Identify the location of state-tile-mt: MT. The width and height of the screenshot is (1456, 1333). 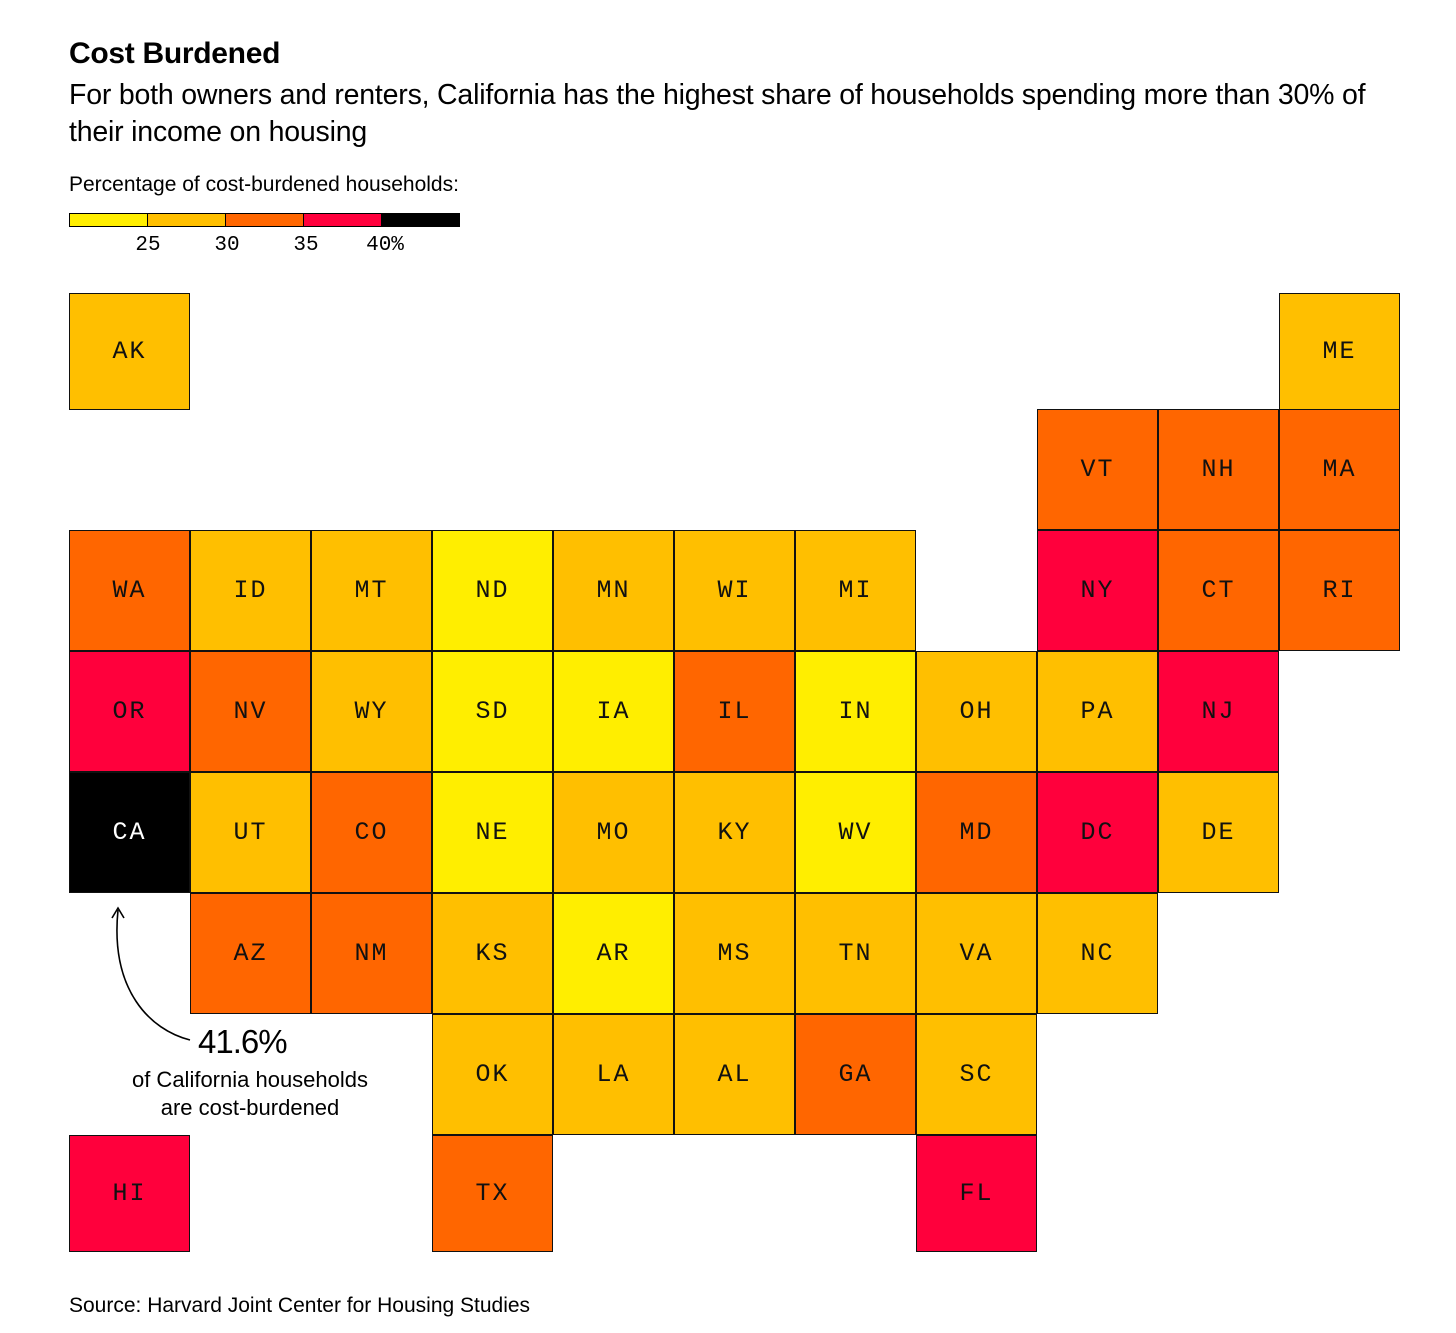
(371, 590).